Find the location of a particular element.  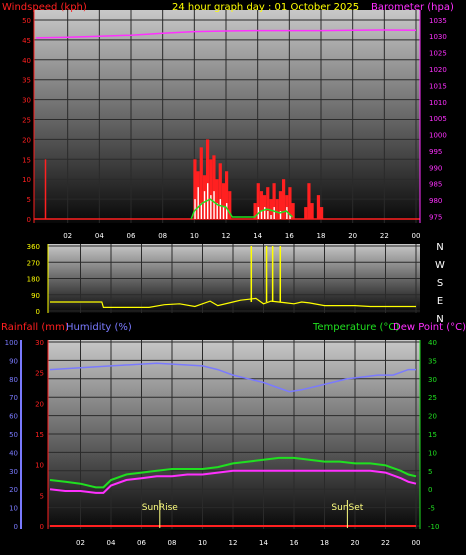

direction-tick-label: 90 is located at coordinates (35, 296).